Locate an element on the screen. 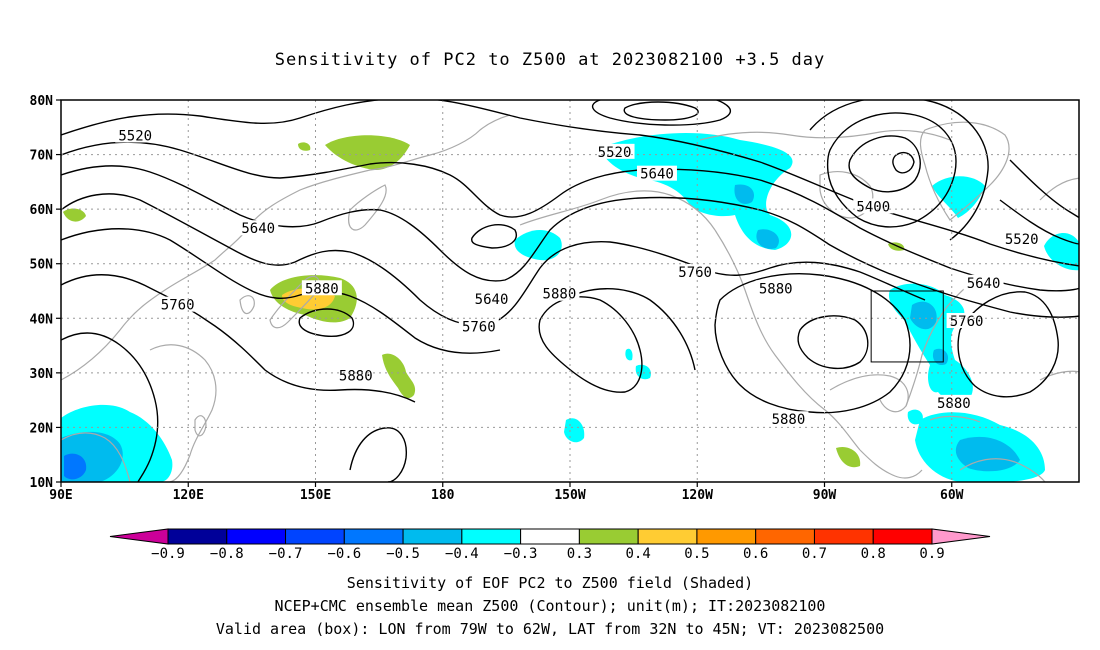  coastline-canada-arctic is located at coordinates (825, 135).